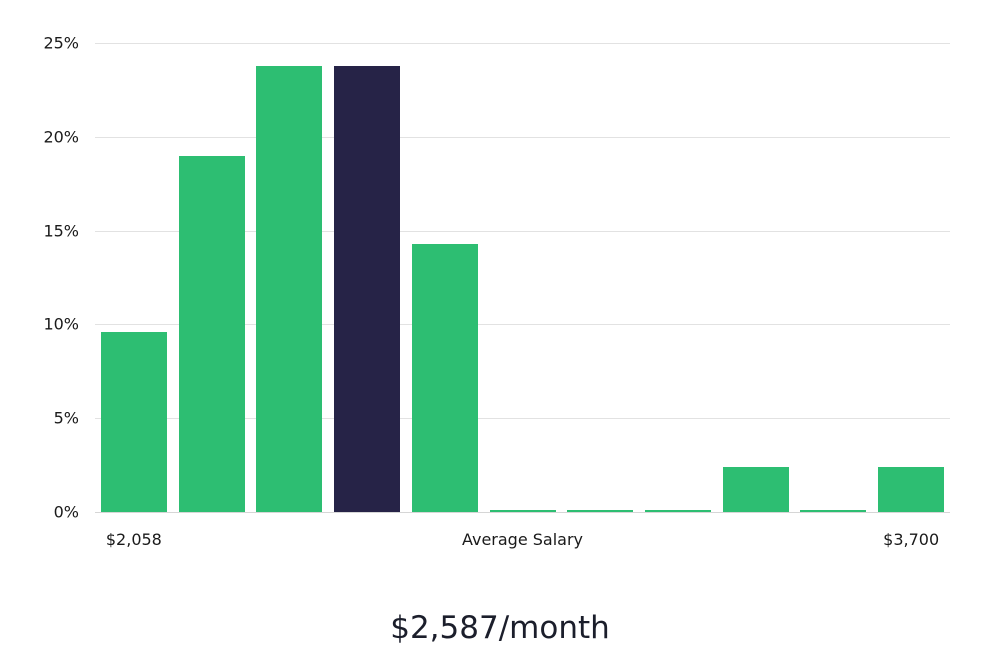  I want to click on x-tick-label-min-salary: $2,058, so click(133, 539).